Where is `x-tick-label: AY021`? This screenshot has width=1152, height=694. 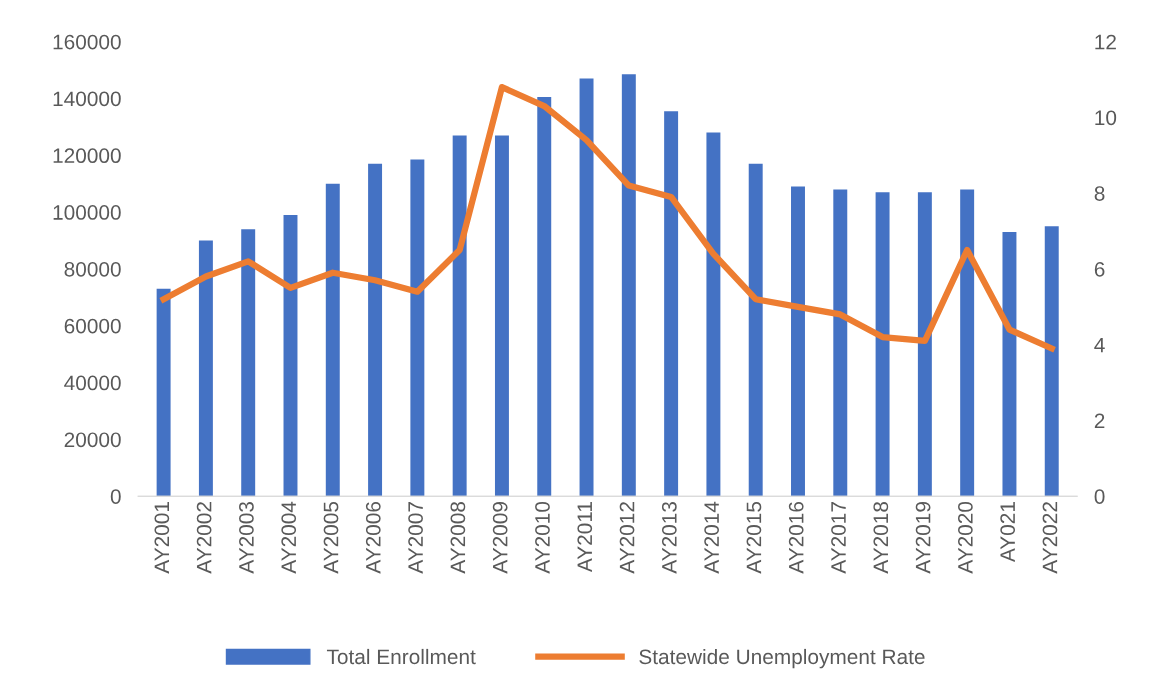
x-tick-label: AY021 is located at coordinates (1008, 532).